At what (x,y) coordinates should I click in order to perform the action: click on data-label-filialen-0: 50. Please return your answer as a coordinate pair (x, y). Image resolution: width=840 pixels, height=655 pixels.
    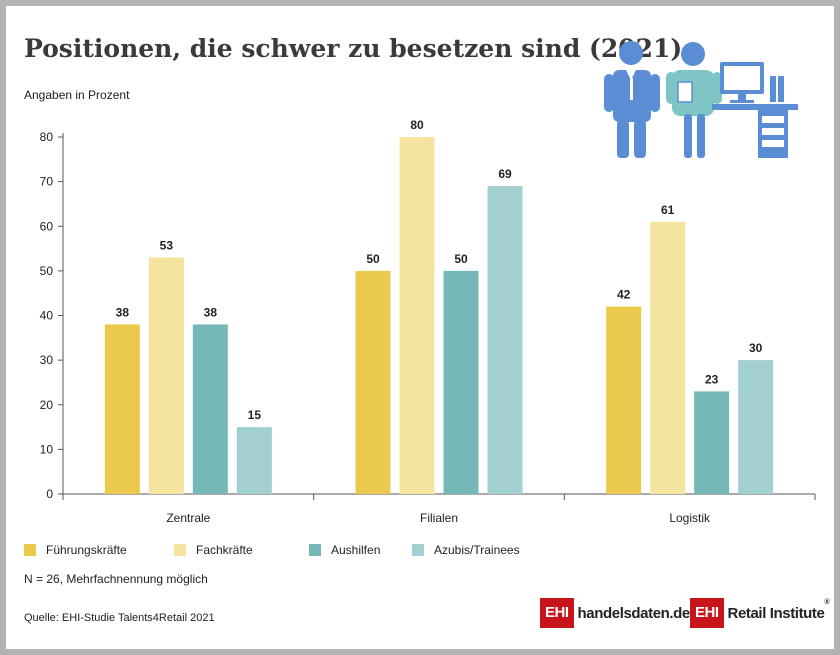
    Looking at the image, I should click on (373, 259).